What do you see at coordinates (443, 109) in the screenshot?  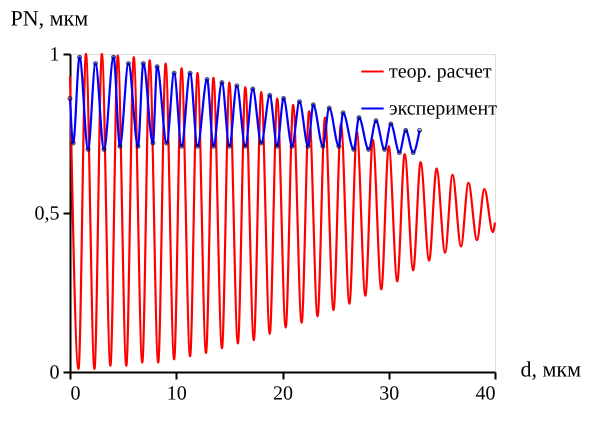 I see `legend-label: эксперимент` at bounding box center [443, 109].